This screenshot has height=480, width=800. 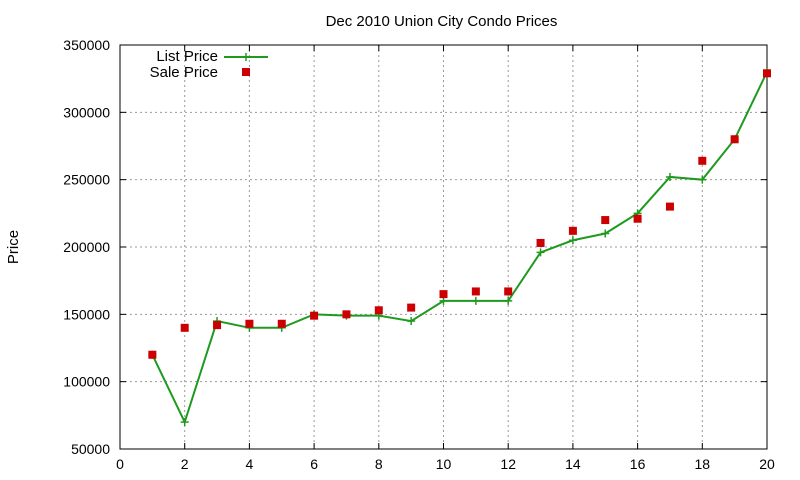 What do you see at coordinates (246, 57) in the screenshot?
I see `legend-marker-list-price` at bounding box center [246, 57].